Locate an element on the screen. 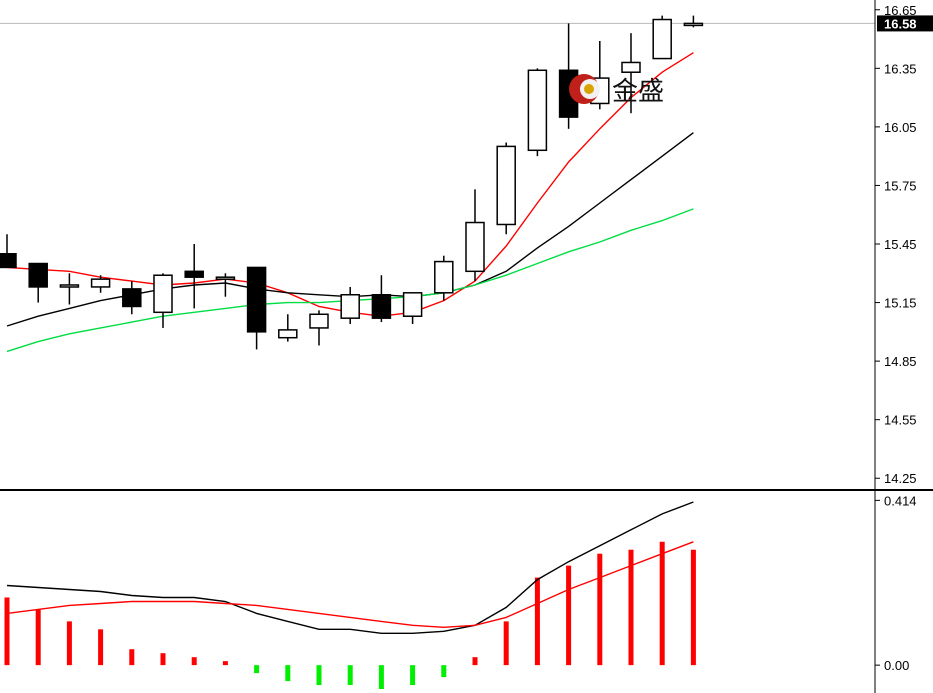 The height and width of the screenshot is (693, 933). logo: 金盛 is located at coordinates (616, 90).